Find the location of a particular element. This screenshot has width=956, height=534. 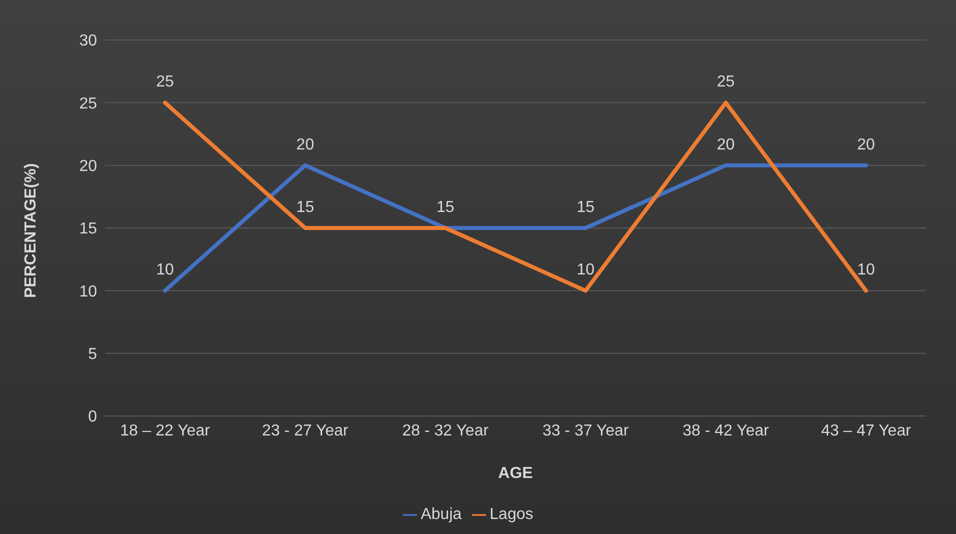

x-tick-label: 43 – 47 Year is located at coordinates (866, 431).